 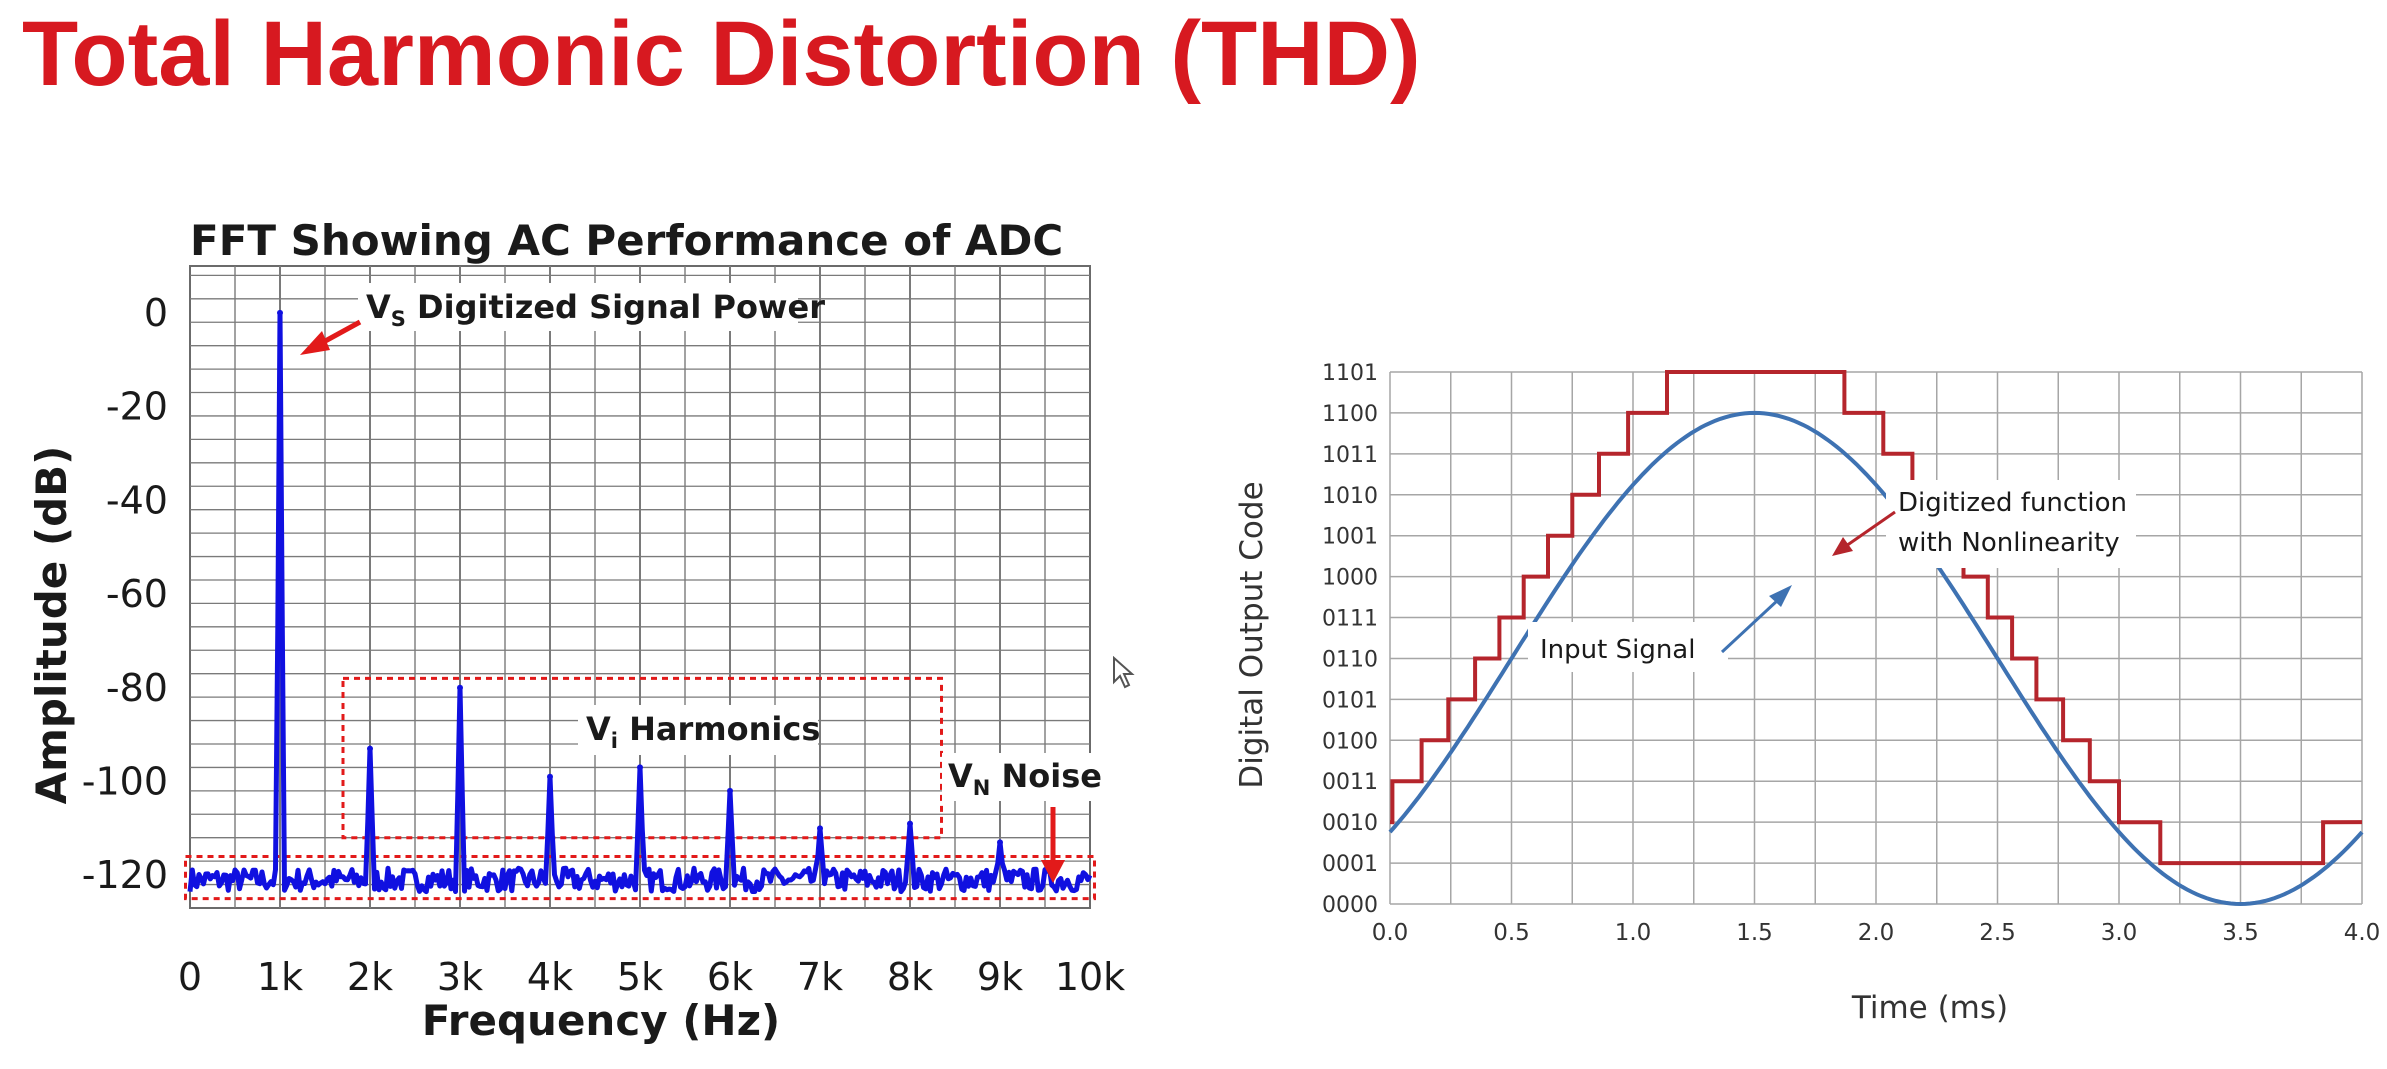 What do you see at coordinates (1511, 933) in the screenshot?
I see `adc-x-tick-label: 0.5` at bounding box center [1511, 933].